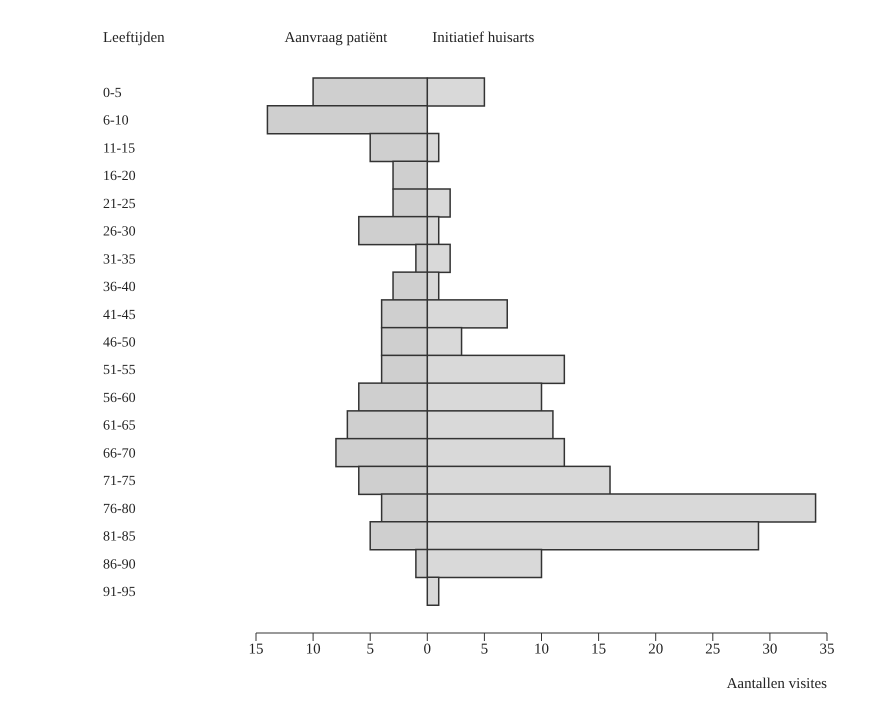 Image resolution: width=877 pixels, height=708 pixels. What do you see at coordinates (119, 592) in the screenshot?
I see `y-tick-label: 91-95` at bounding box center [119, 592].